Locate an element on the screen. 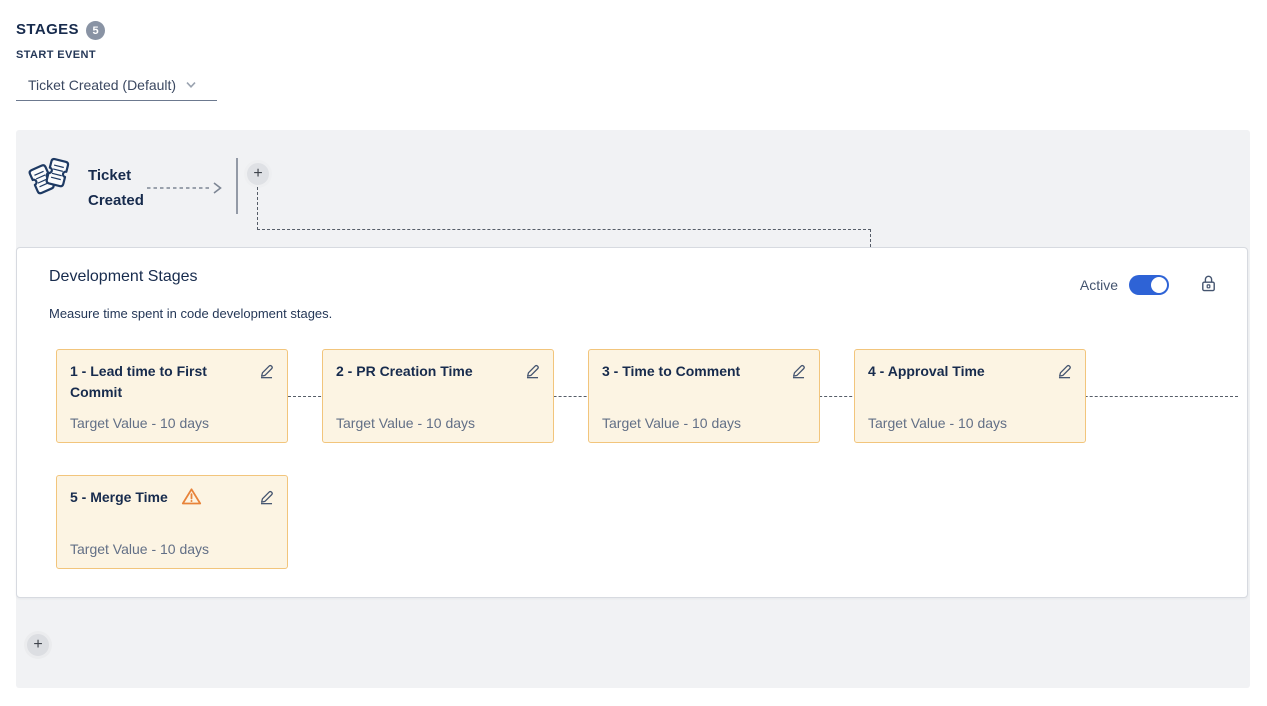 The image size is (1267, 706). toggle-knob is located at coordinates (1159, 285).